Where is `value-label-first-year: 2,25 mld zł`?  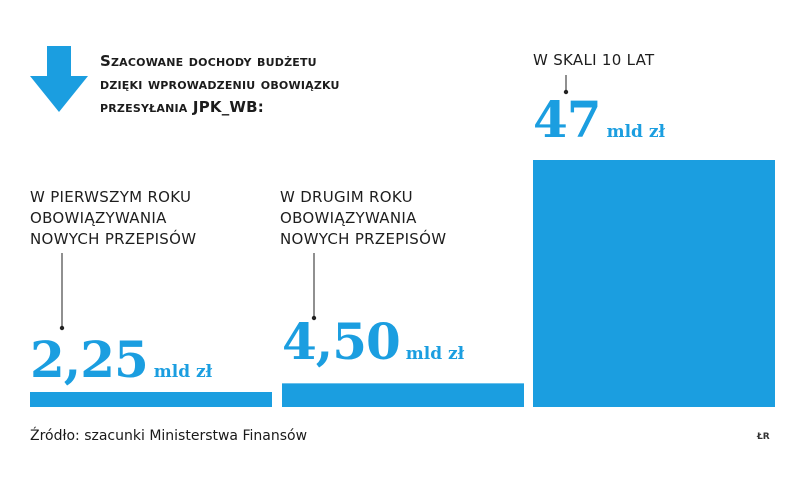 value-label-first-year: 2,25 mld zł is located at coordinates (121, 359).